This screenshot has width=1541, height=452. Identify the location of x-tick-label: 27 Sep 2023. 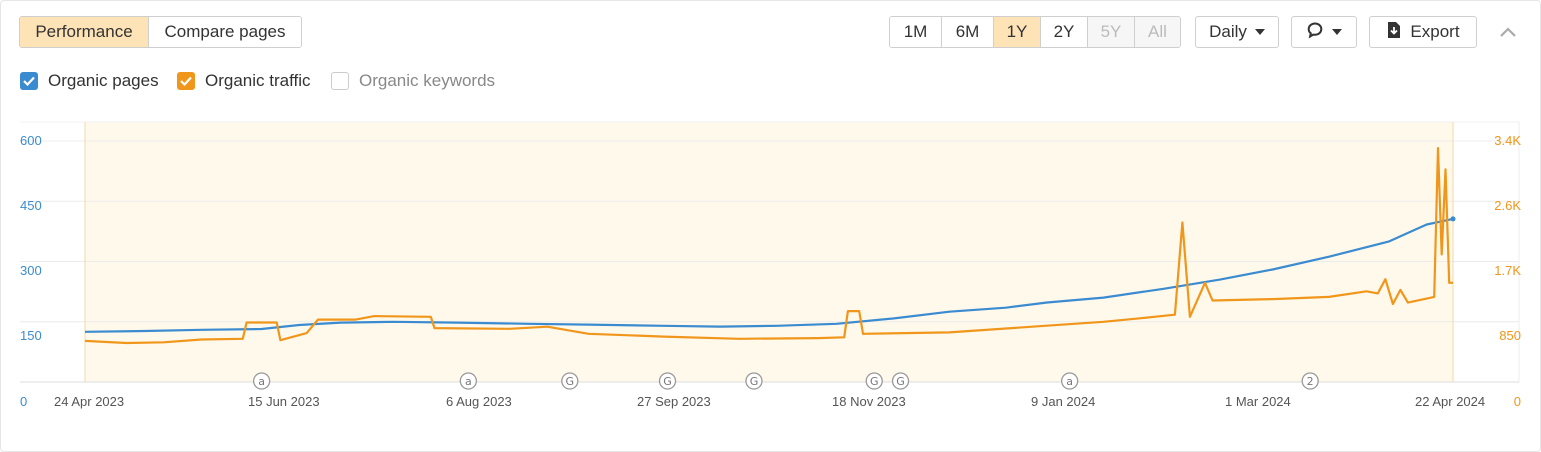
(674, 401).